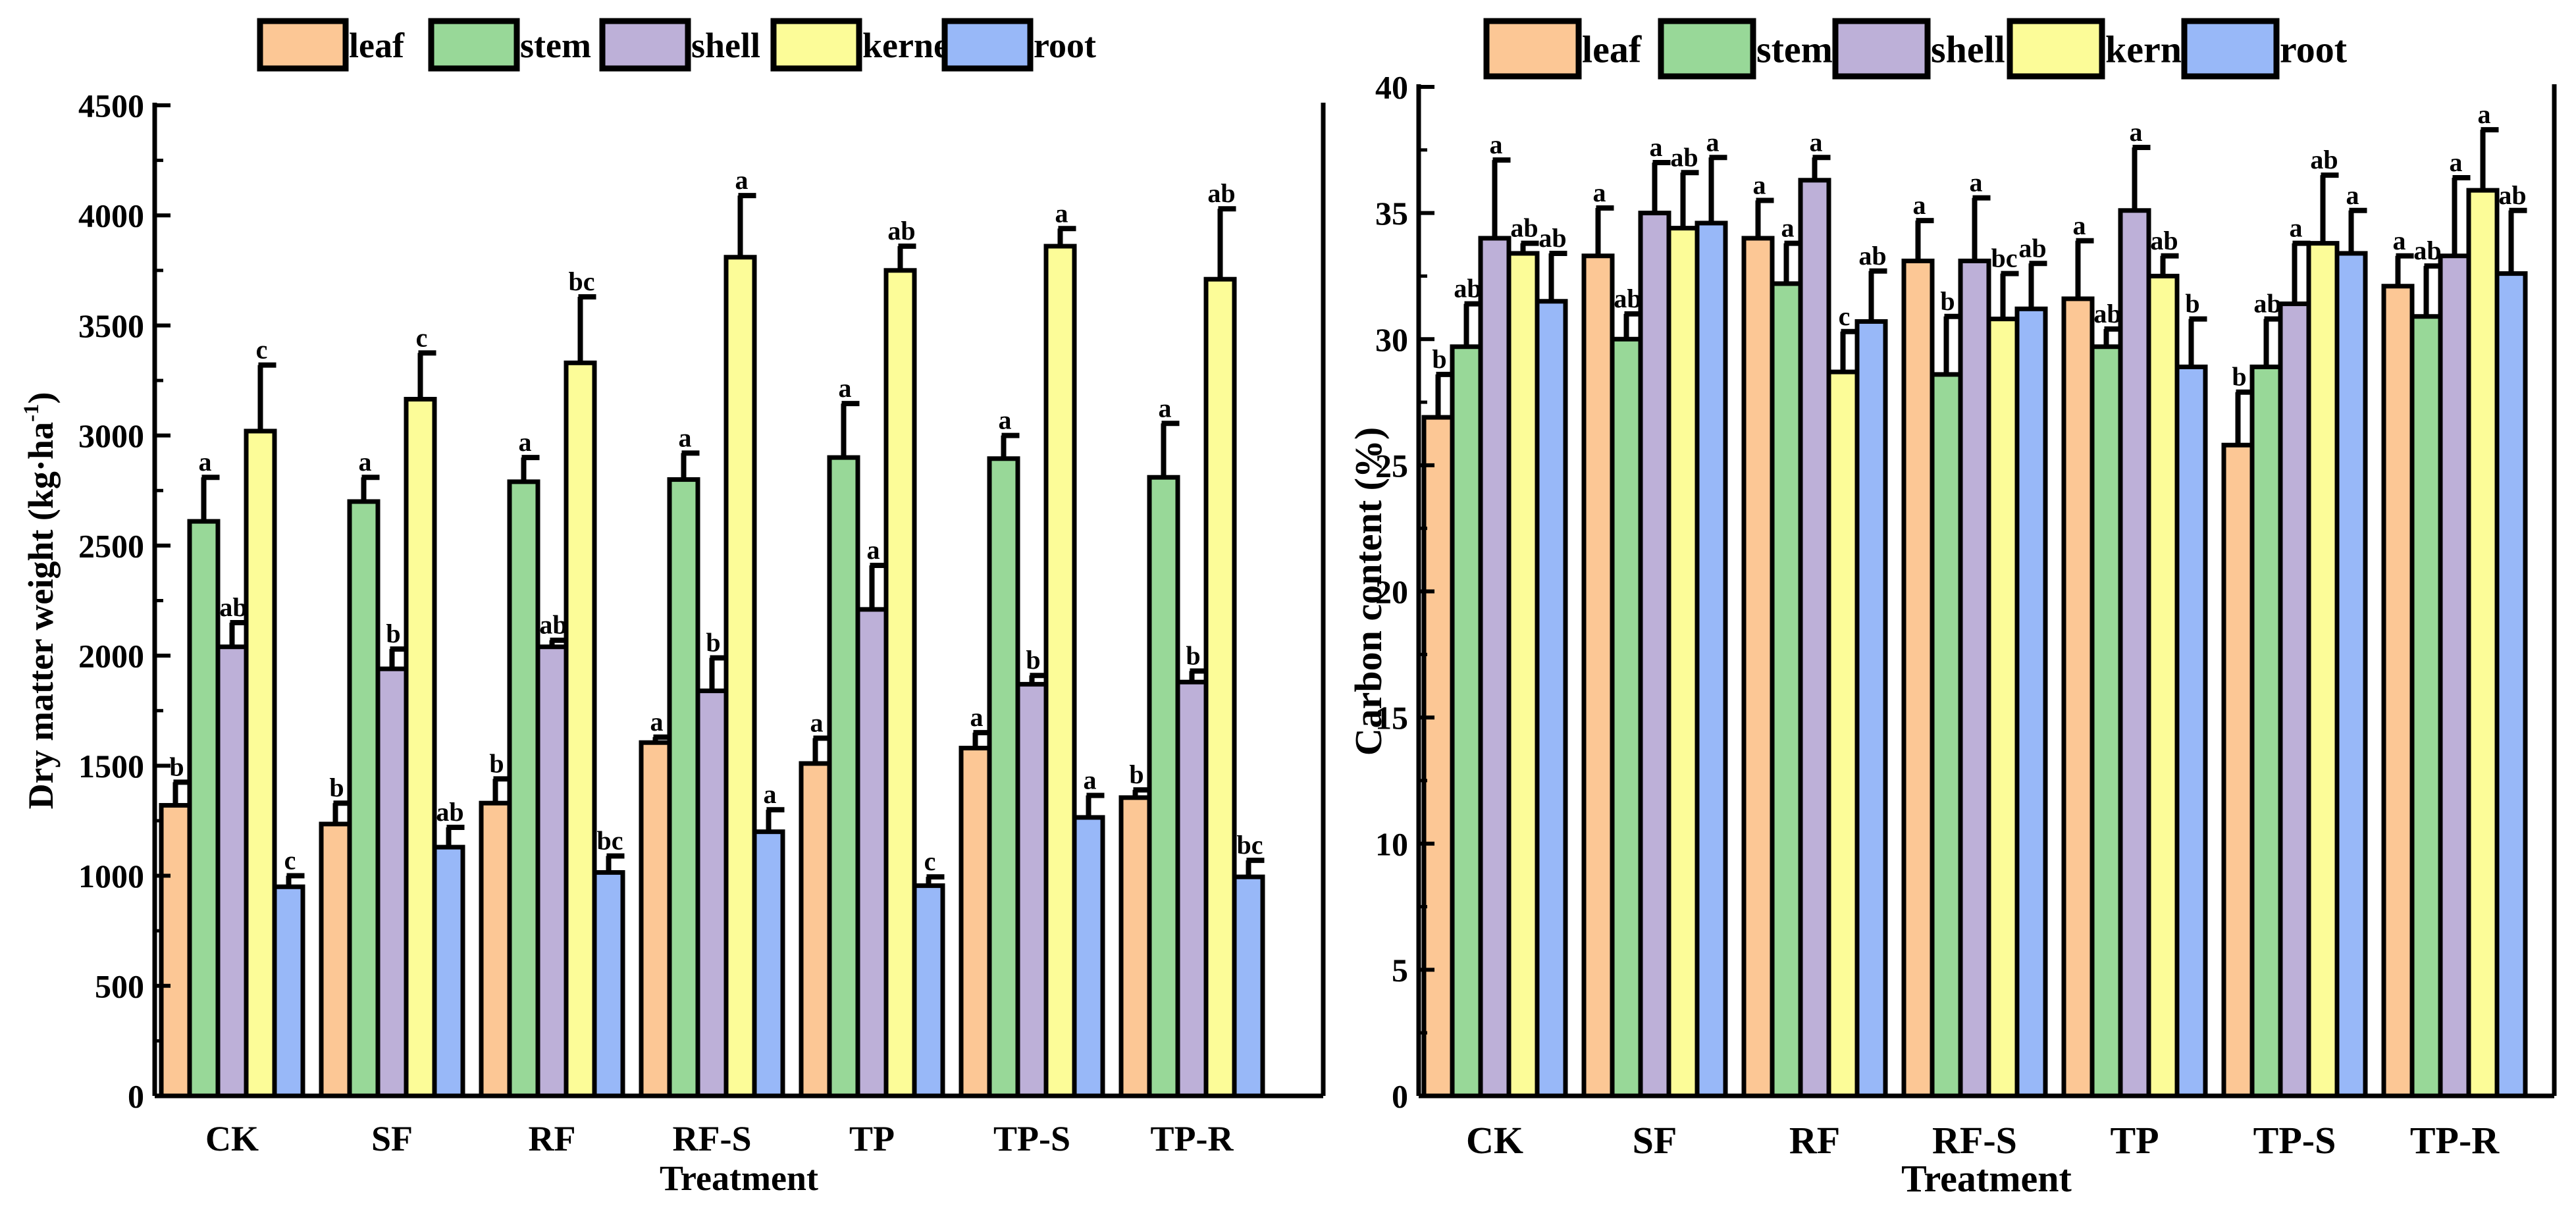 Image resolution: width=2576 pixels, height=1217 pixels. What do you see at coordinates (1947, 301) in the screenshot?
I see `sig-letter-stem-RF-S: b` at bounding box center [1947, 301].